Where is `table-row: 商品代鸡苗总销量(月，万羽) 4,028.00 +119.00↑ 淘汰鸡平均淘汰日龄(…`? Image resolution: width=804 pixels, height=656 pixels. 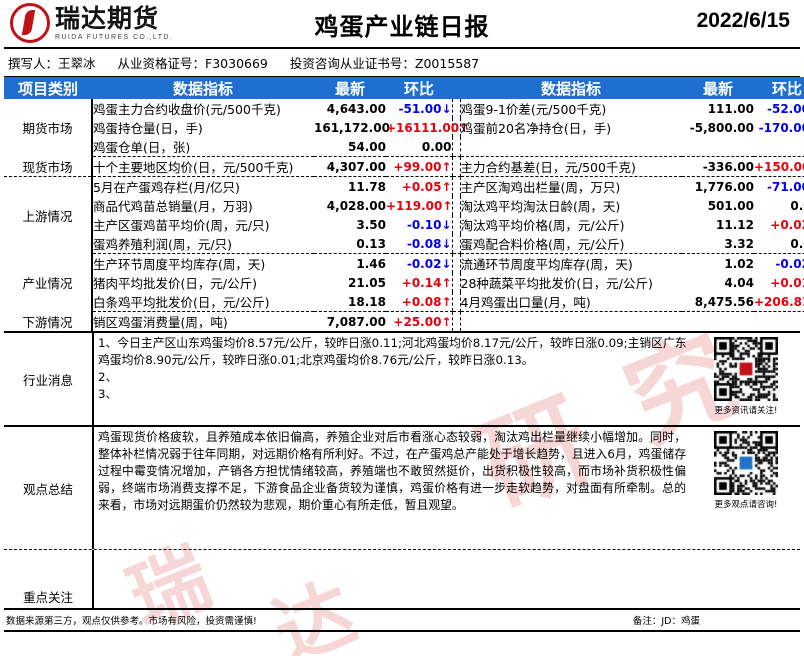 table-row: 商品代鸡苗总销量(月，万羽) 4,028.00 +119.00↑ 淘汰鸡平均淘汰日龄(… is located at coordinates (404, 205).